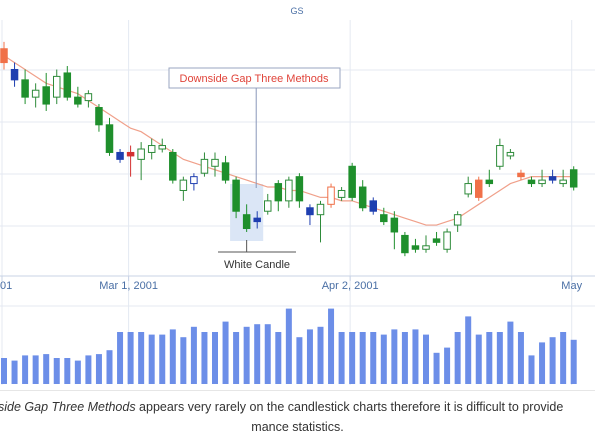 The image size is (595, 437). What do you see at coordinates (257, 265) in the screenshot?
I see `annotation-label: White Candle` at bounding box center [257, 265].